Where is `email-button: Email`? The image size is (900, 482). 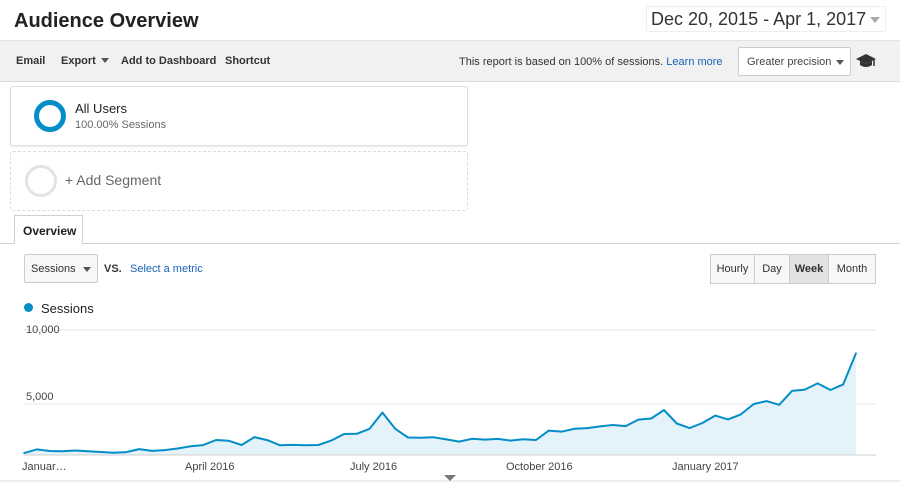
email-button: Email is located at coordinates (31, 61).